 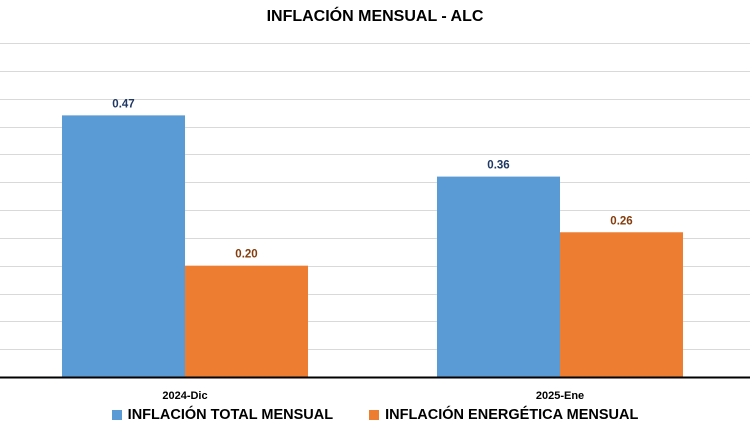 What do you see at coordinates (621, 221) in the screenshot?
I see `data-label: 0.26` at bounding box center [621, 221].